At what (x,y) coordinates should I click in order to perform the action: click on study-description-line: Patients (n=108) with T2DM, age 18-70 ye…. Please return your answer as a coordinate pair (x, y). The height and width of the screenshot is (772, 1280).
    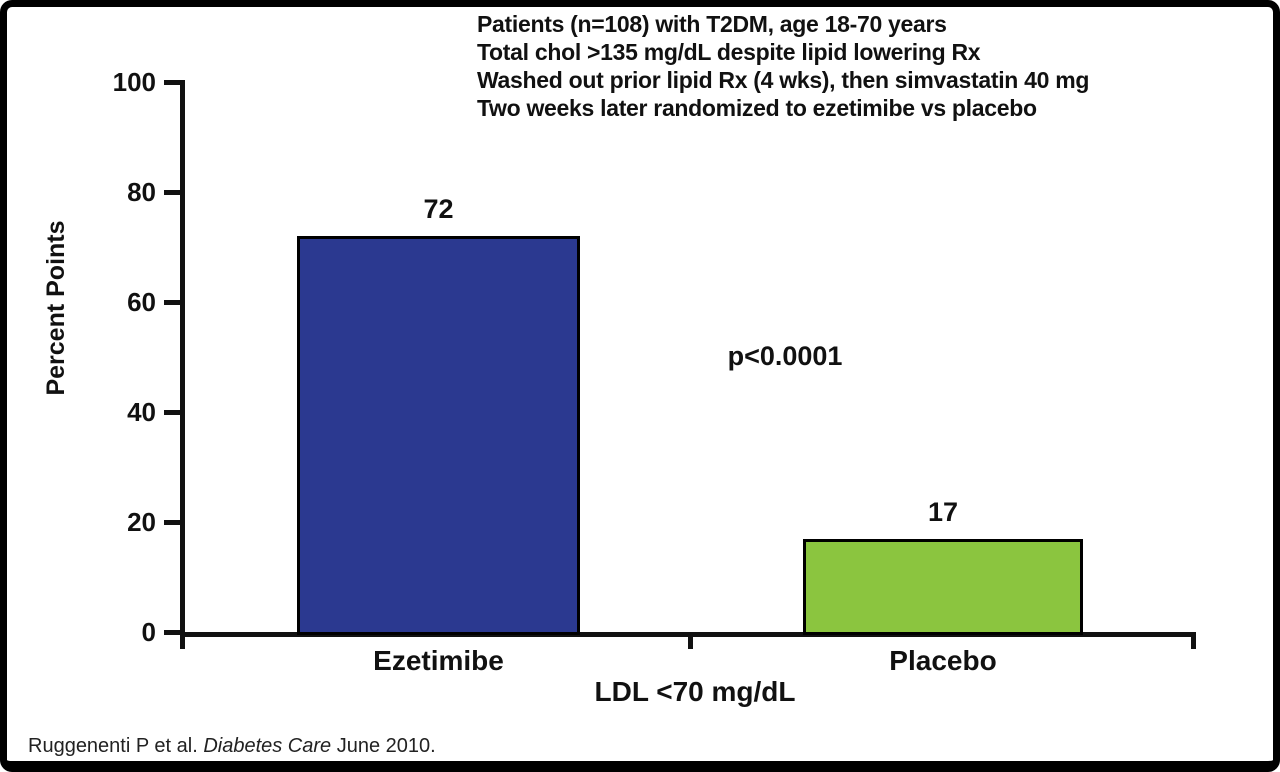
    Looking at the image, I should click on (712, 24).